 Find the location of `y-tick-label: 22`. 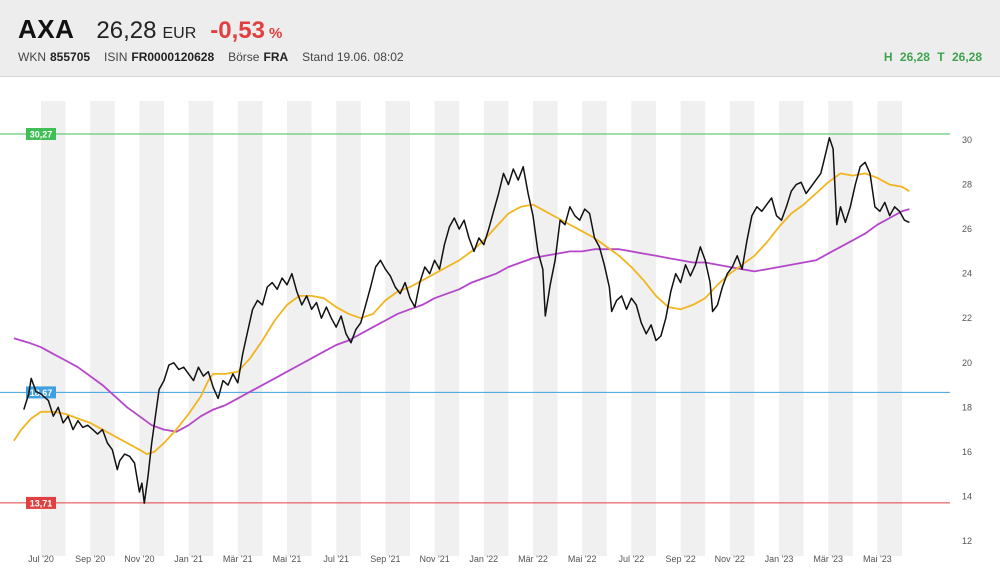

y-tick-label: 22 is located at coordinates (967, 318).